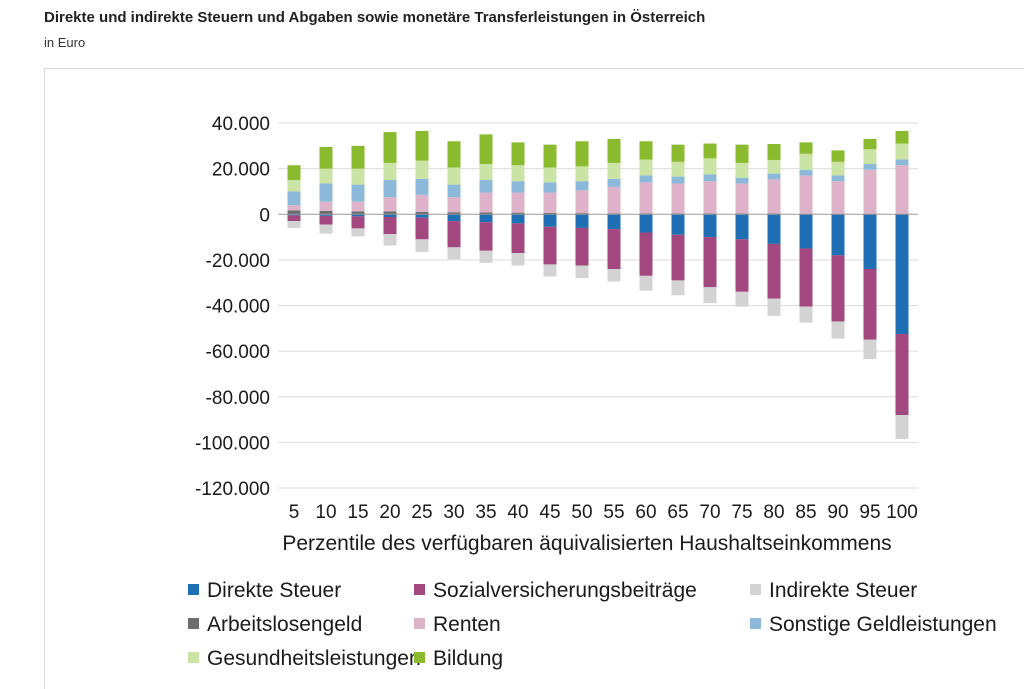 The width and height of the screenshot is (1024, 689). I want to click on x-tick-label: 80, so click(773, 512).